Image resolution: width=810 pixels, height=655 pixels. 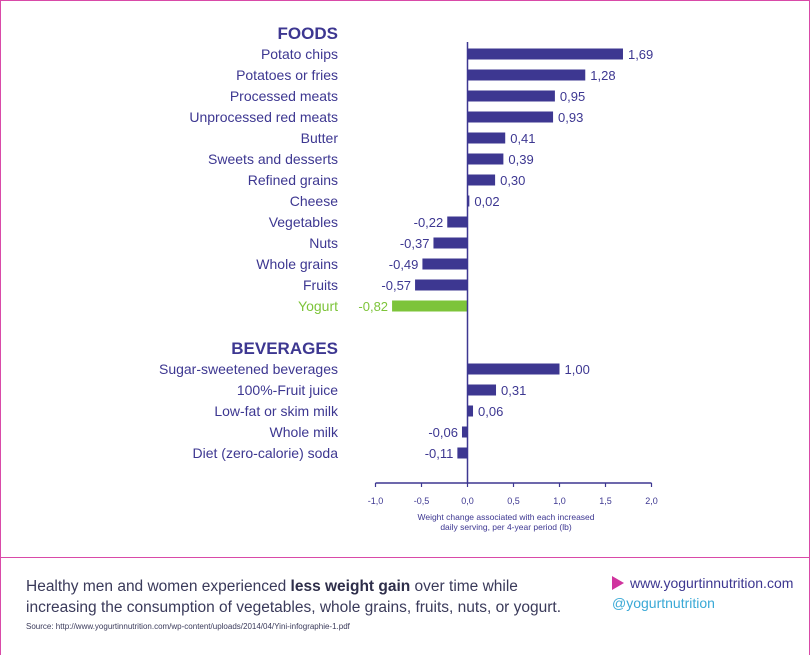 I want to click on data-label: -0,22, so click(x=429, y=222).